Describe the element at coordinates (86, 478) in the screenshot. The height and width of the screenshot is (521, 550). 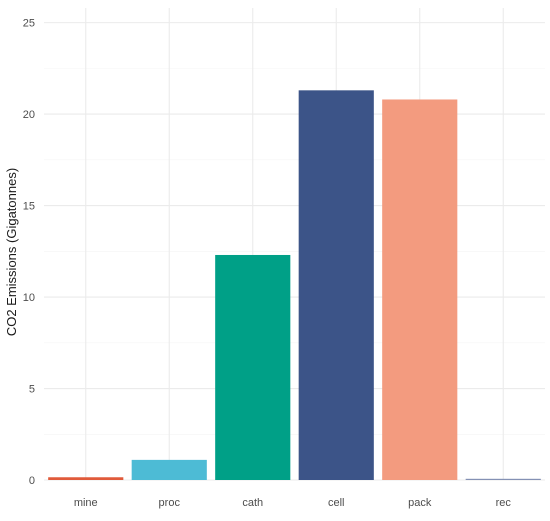
I see `bar-mine` at that location.